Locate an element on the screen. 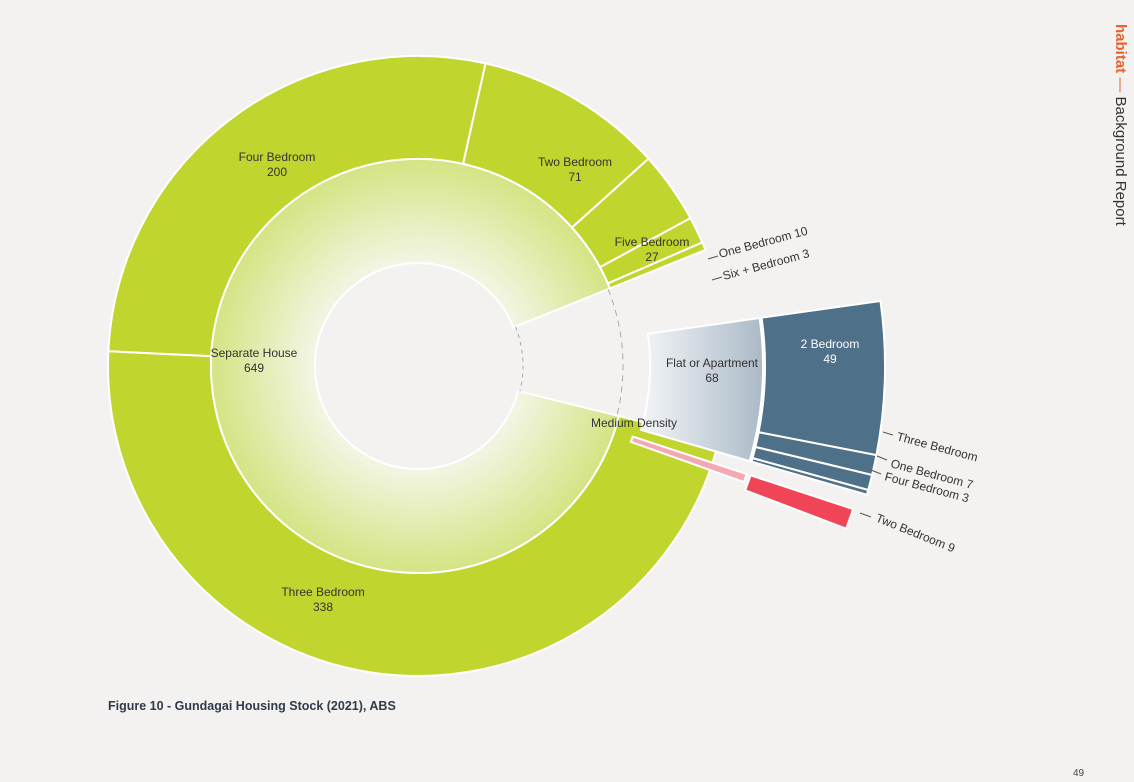  four-bedroom-label: Four Bedroom 200 is located at coordinates (277, 164).